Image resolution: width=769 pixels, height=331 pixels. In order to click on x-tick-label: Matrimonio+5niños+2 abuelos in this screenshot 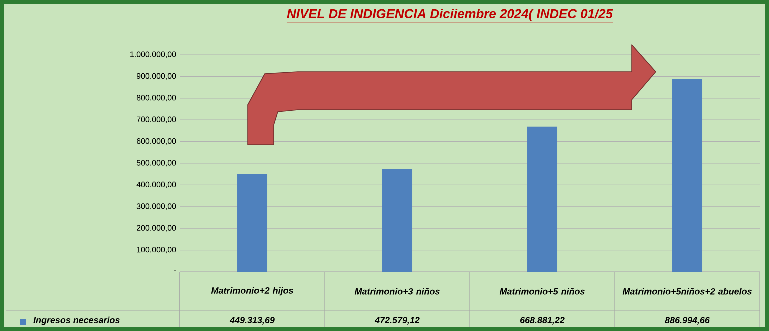, I will do `click(687, 291)`.